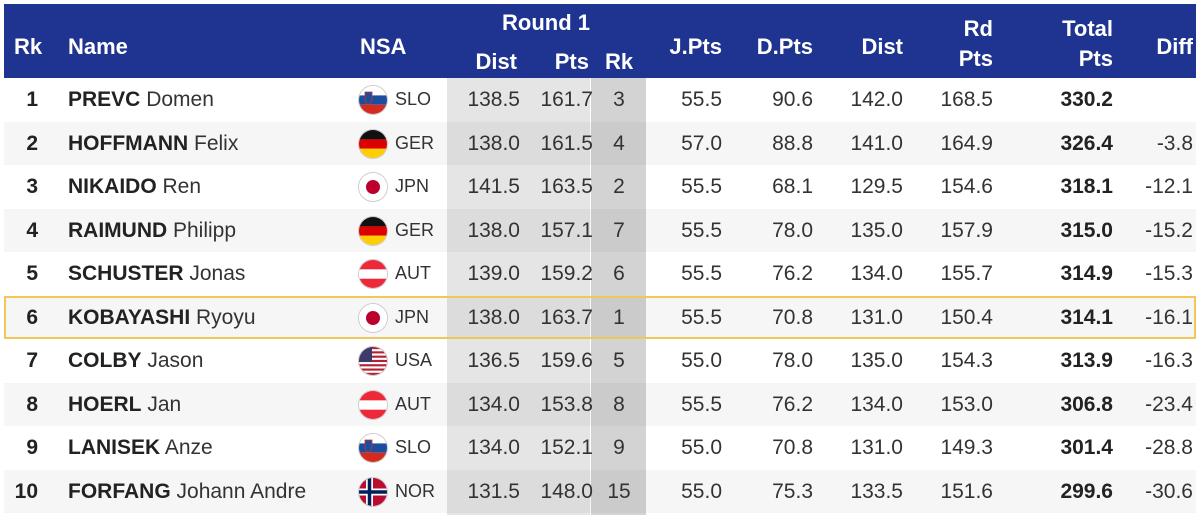 The image size is (1200, 515). I want to click on athlete-name: LANISEK Anze, so click(140, 447).